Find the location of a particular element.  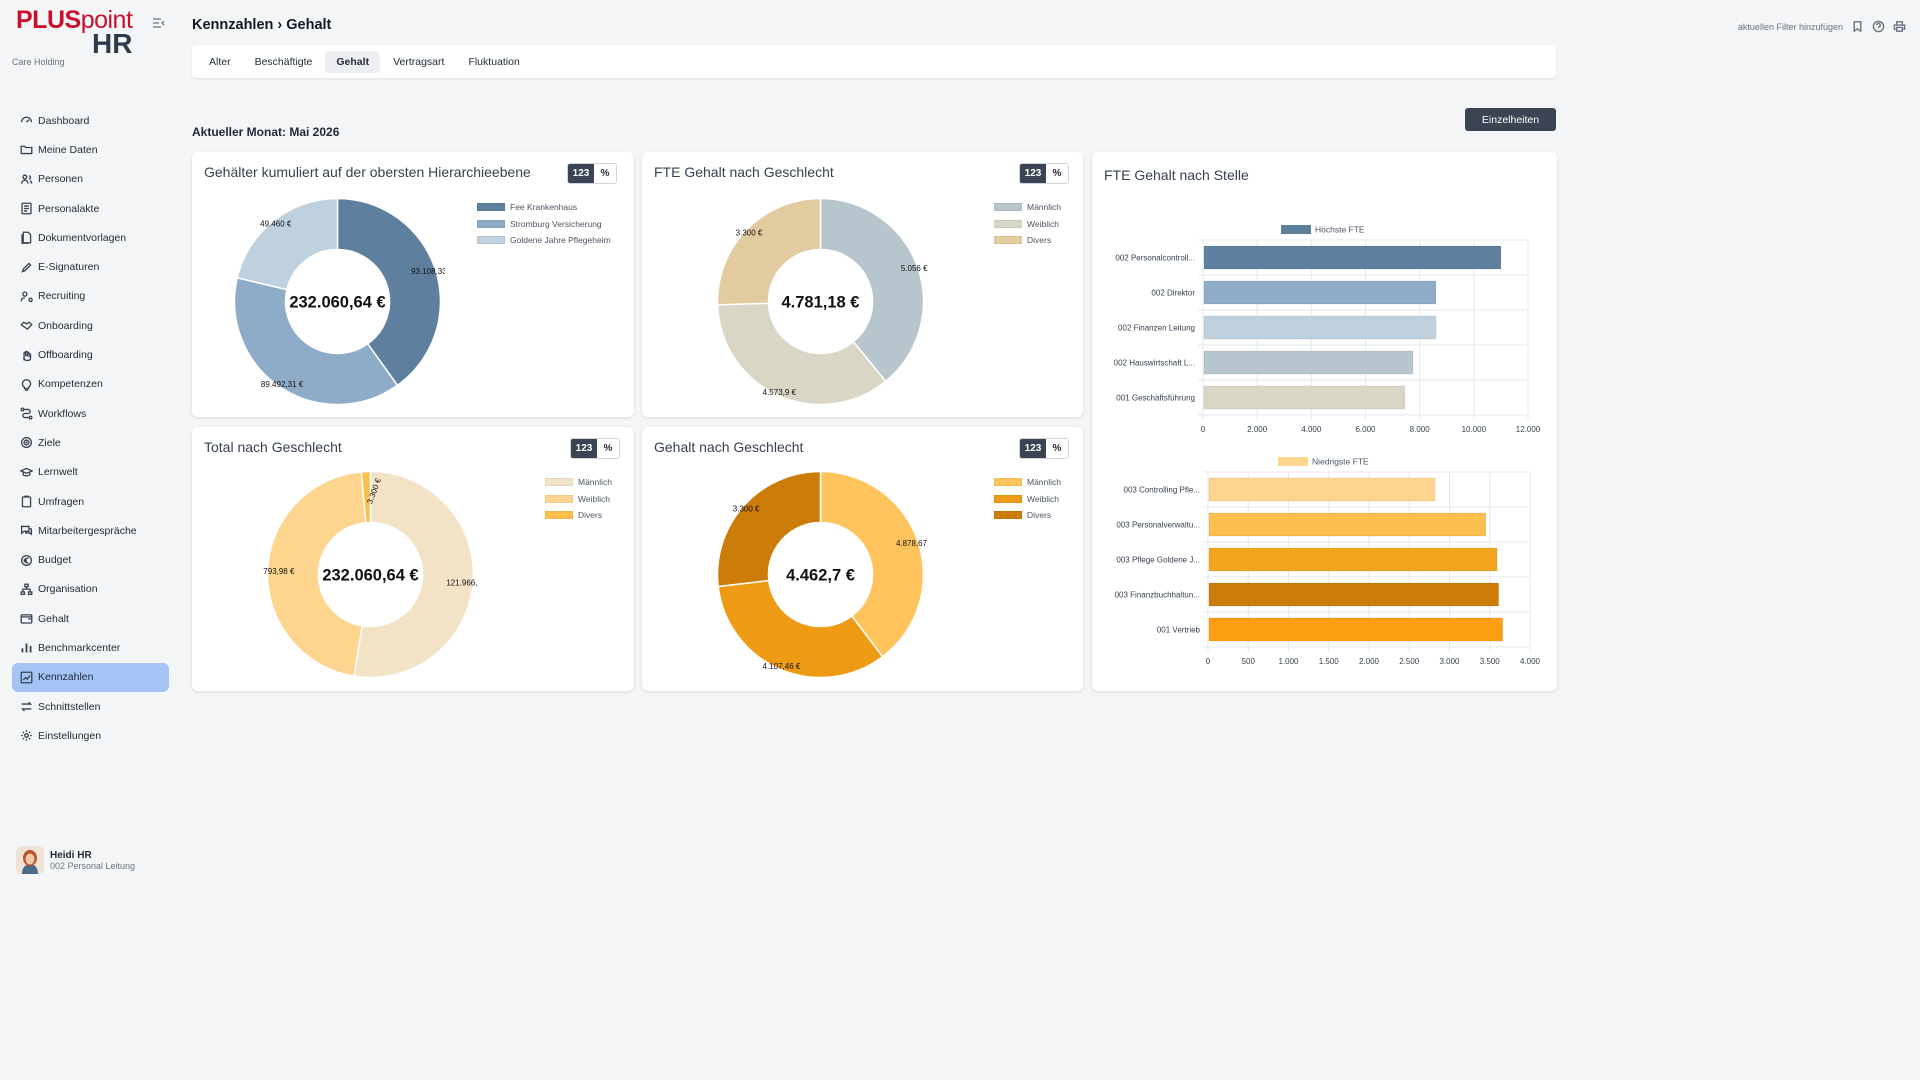

chart-legend: Männlich Weiblich Divers is located at coordinates (578, 499).